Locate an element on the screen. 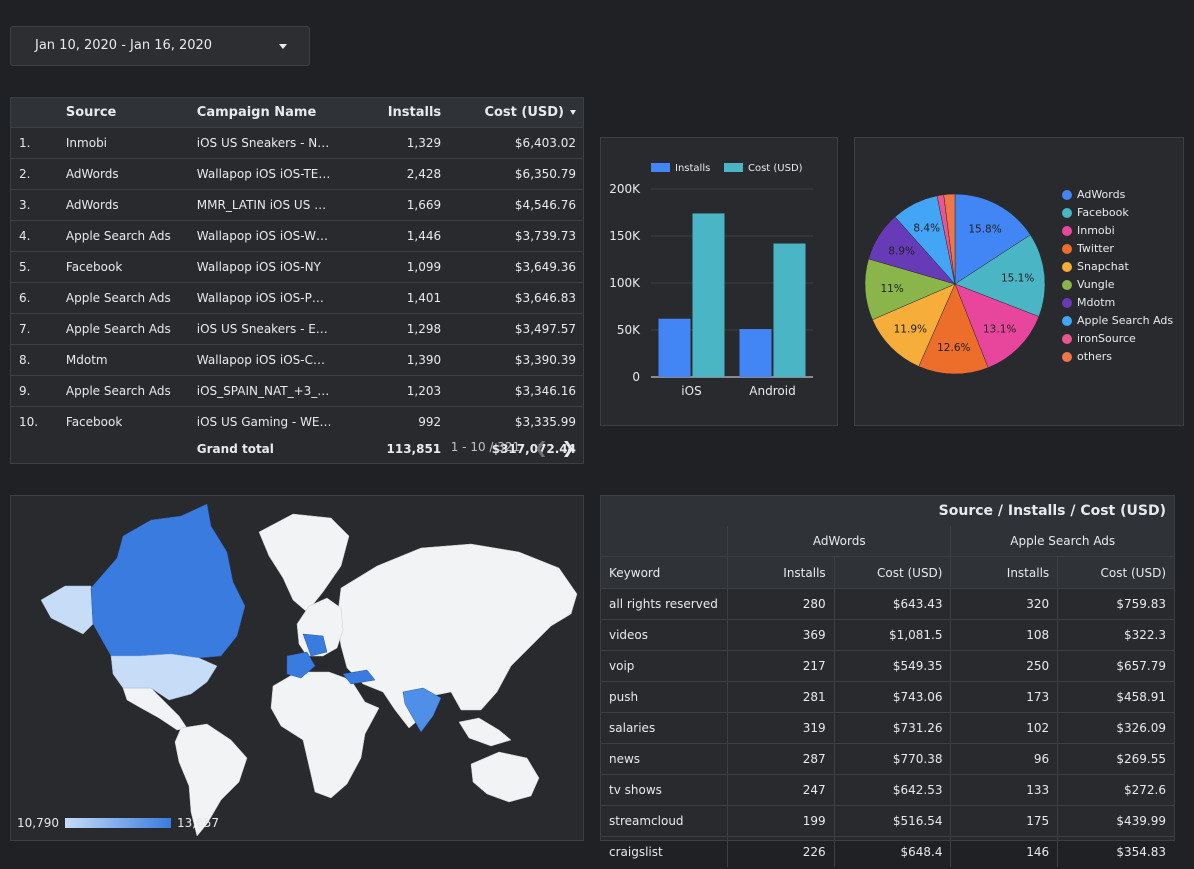 This screenshot has width=1194, height=869. keyword-header: Keyword is located at coordinates (664, 572).